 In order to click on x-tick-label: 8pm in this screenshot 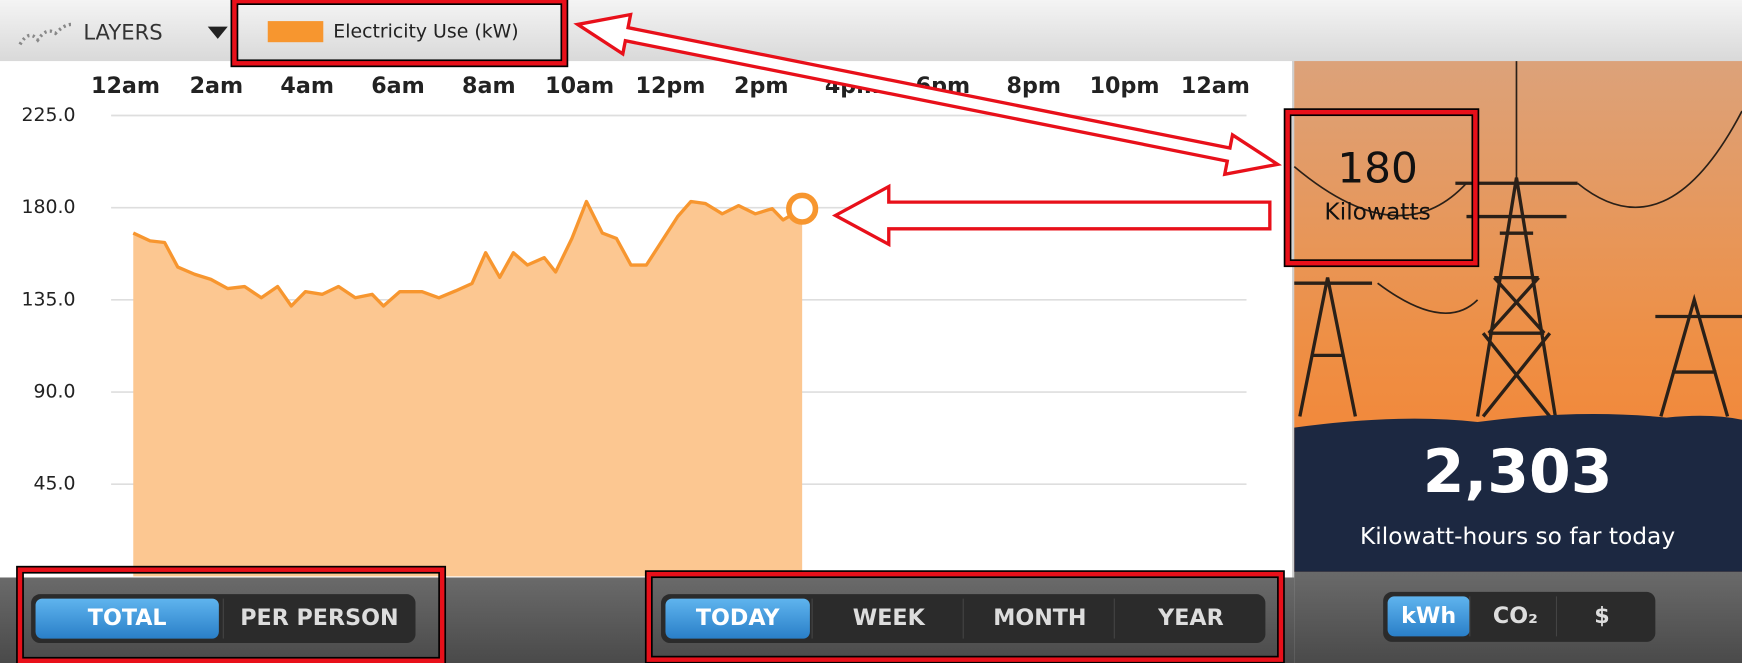, I will do `click(1034, 86)`.